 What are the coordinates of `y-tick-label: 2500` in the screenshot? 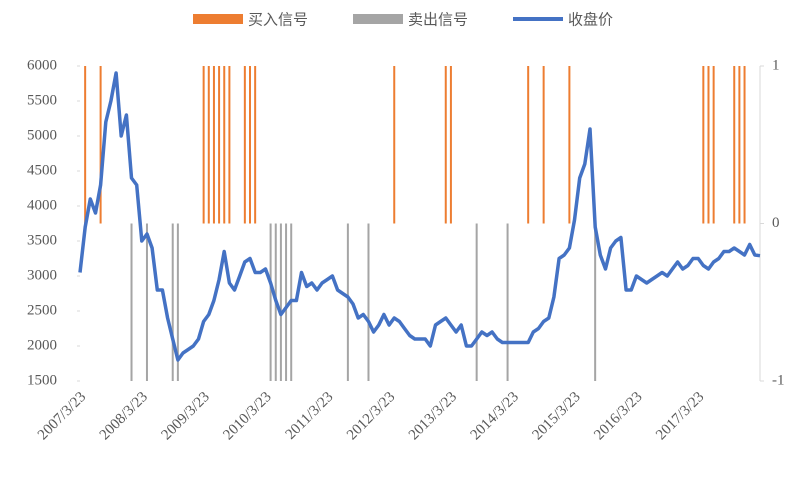 It's located at (42, 310).